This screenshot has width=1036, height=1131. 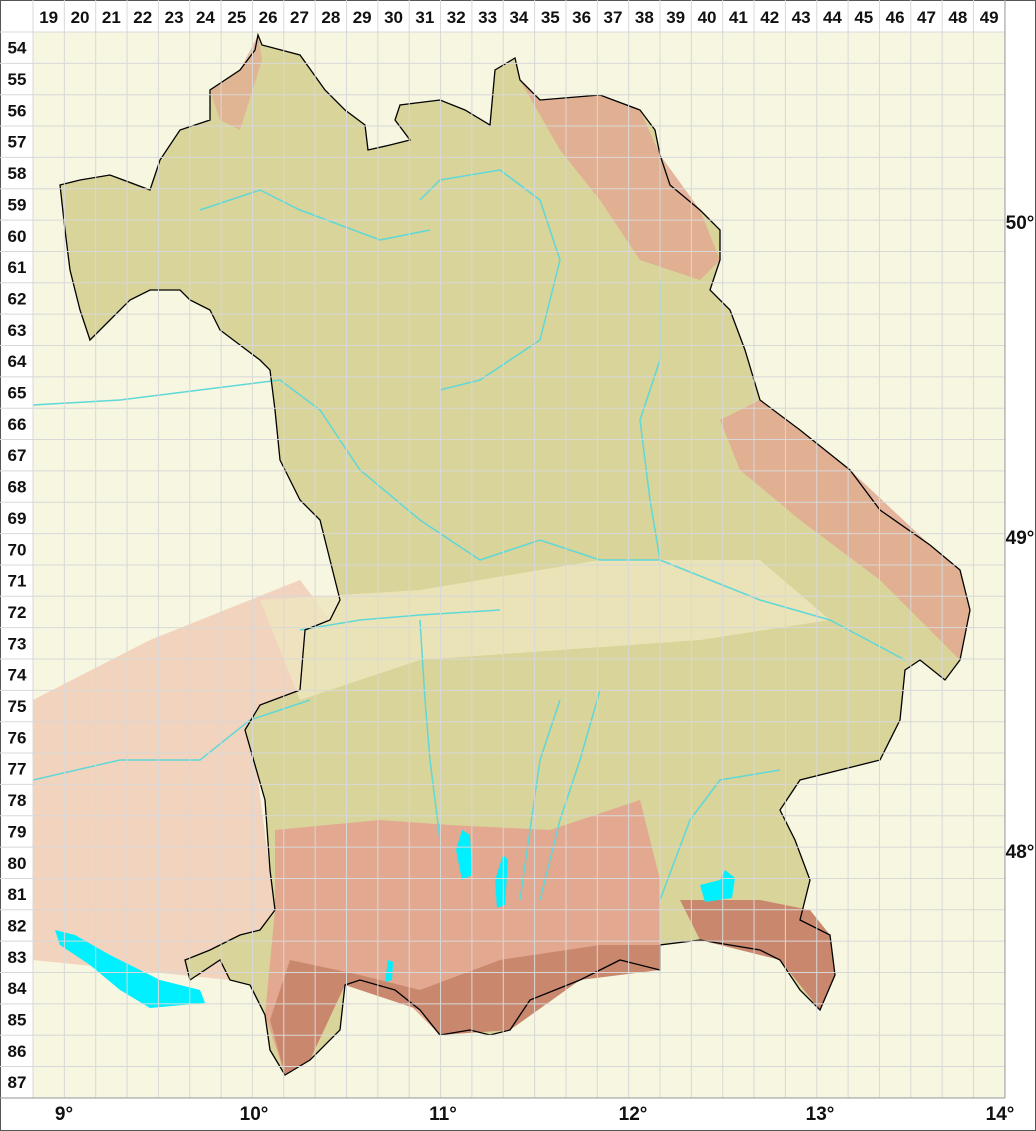 What do you see at coordinates (174, 17) in the screenshot?
I see `column-label: 23` at bounding box center [174, 17].